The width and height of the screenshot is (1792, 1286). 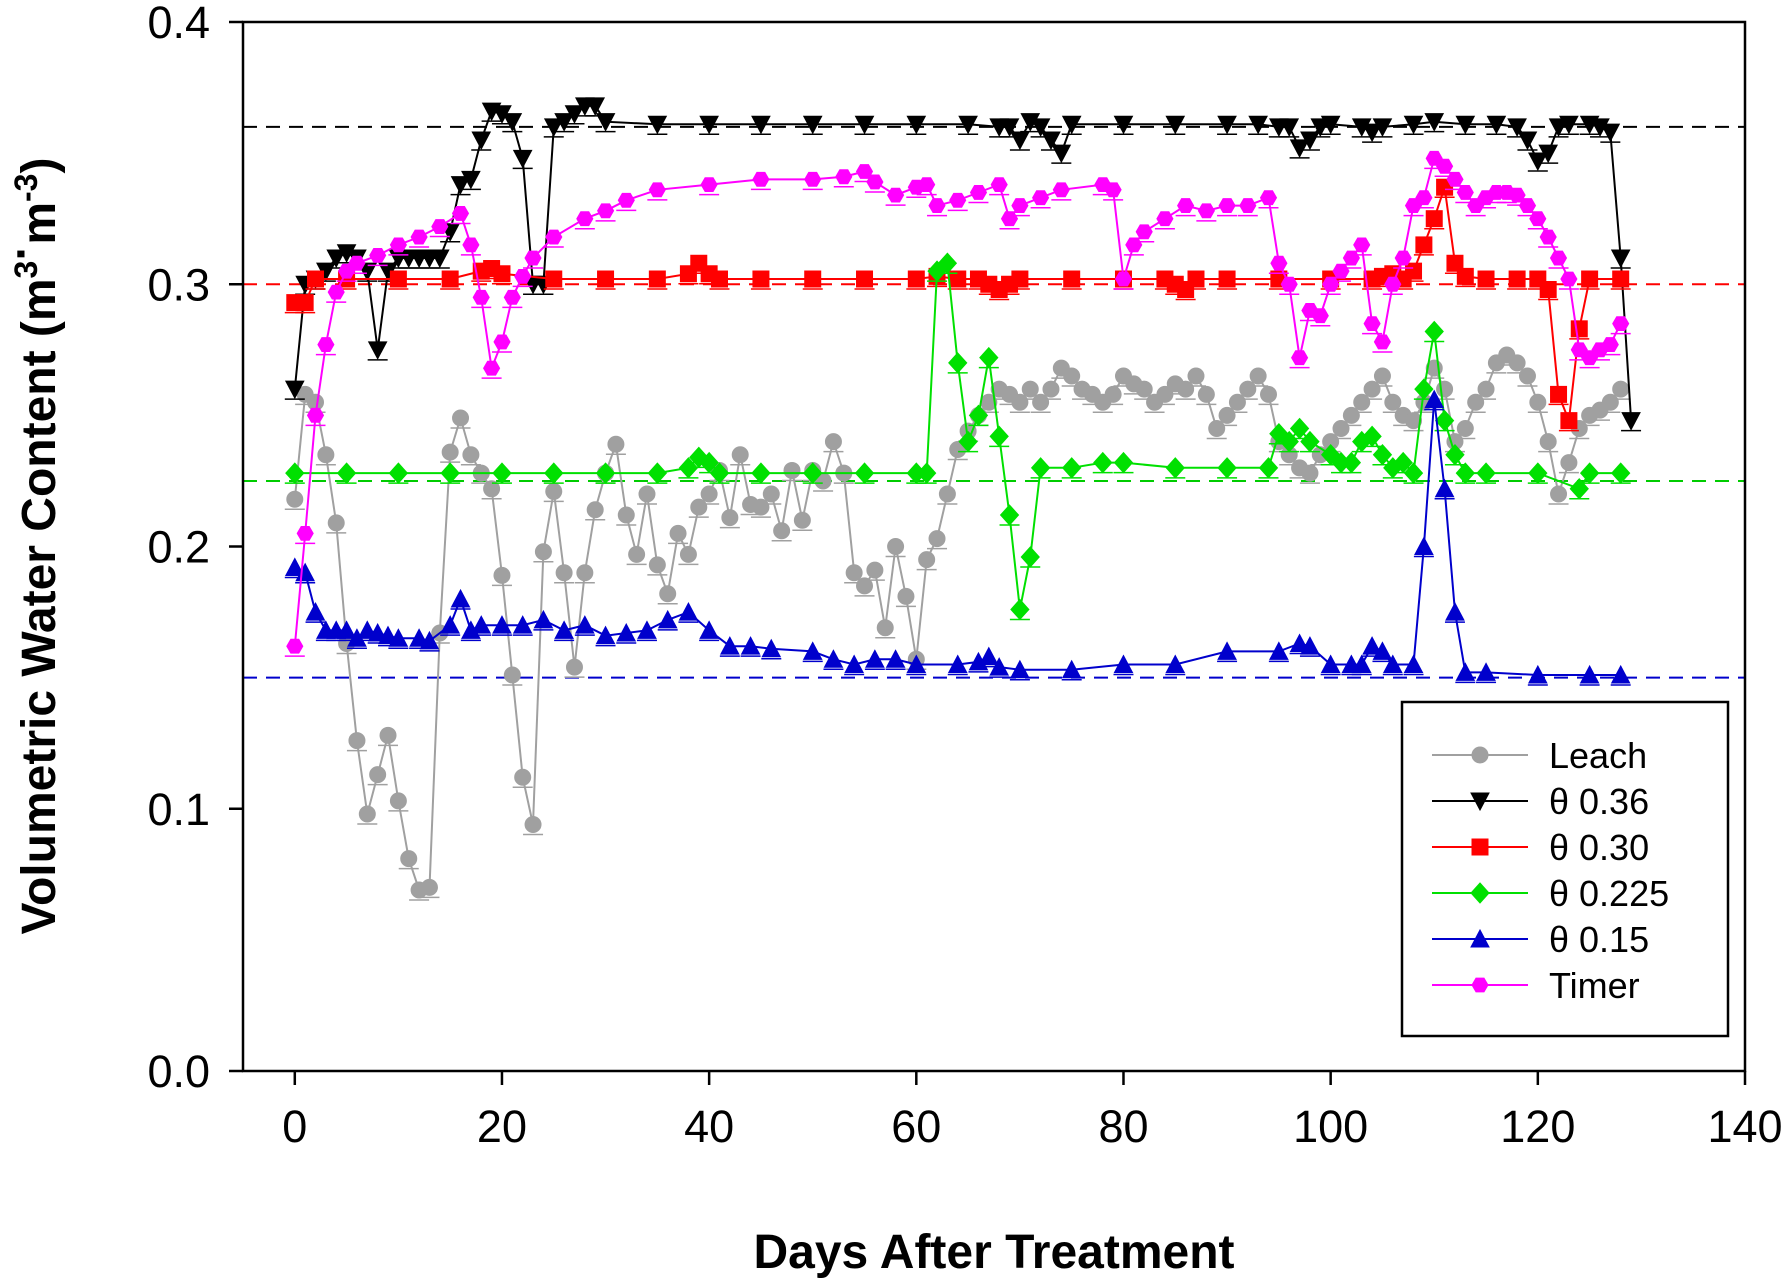 What do you see at coordinates (1744, 1126) in the screenshot?
I see `x-tick-label: 140` at bounding box center [1744, 1126].